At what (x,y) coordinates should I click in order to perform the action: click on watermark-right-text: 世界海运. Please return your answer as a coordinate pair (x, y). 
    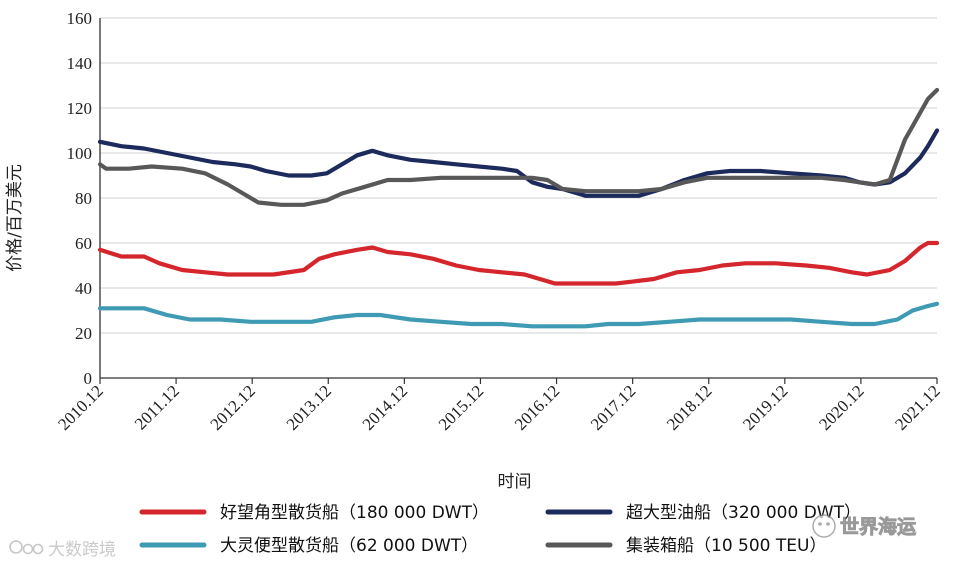
    Looking at the image, I should click on (878, 526).